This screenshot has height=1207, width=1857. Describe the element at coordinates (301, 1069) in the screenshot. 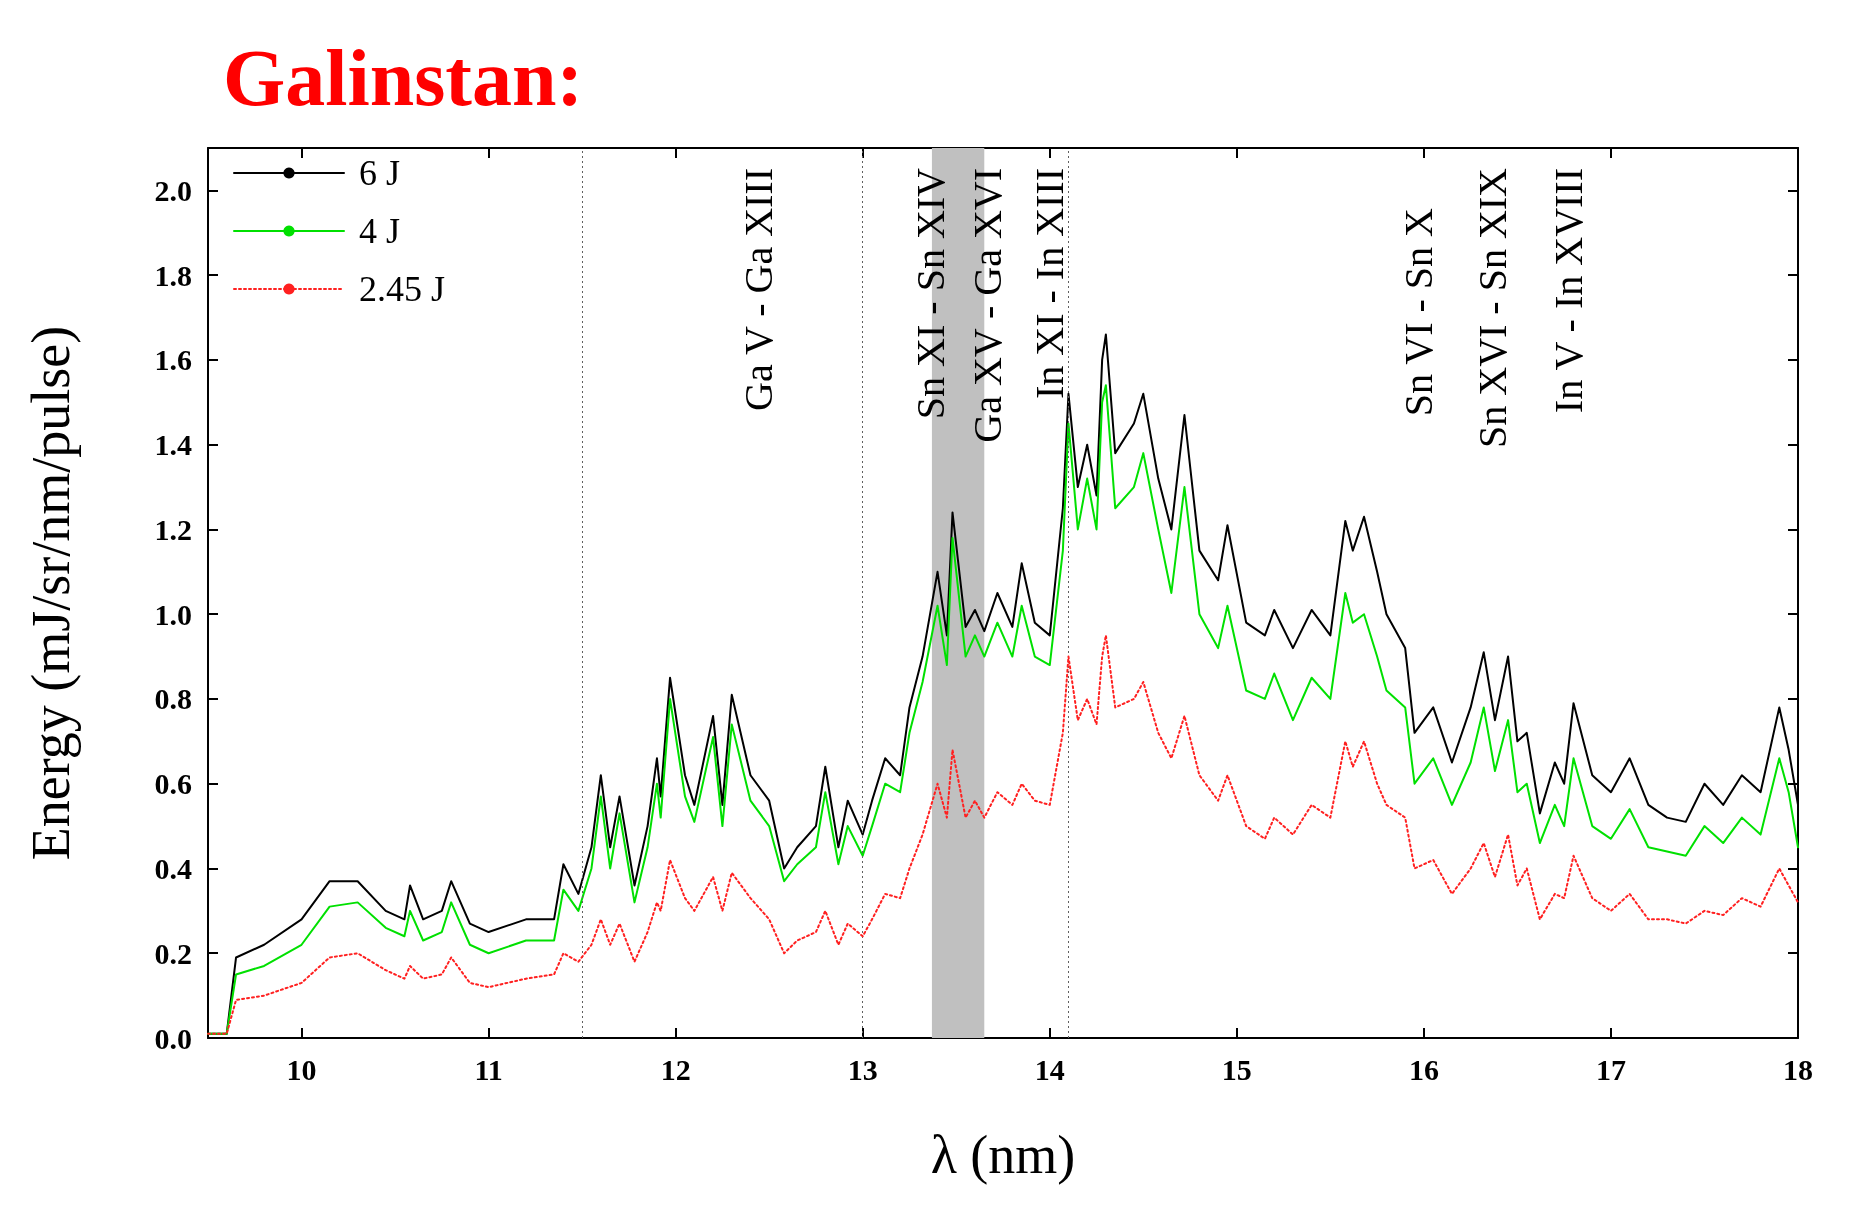

I see `x-tick-label: 10` at that location.